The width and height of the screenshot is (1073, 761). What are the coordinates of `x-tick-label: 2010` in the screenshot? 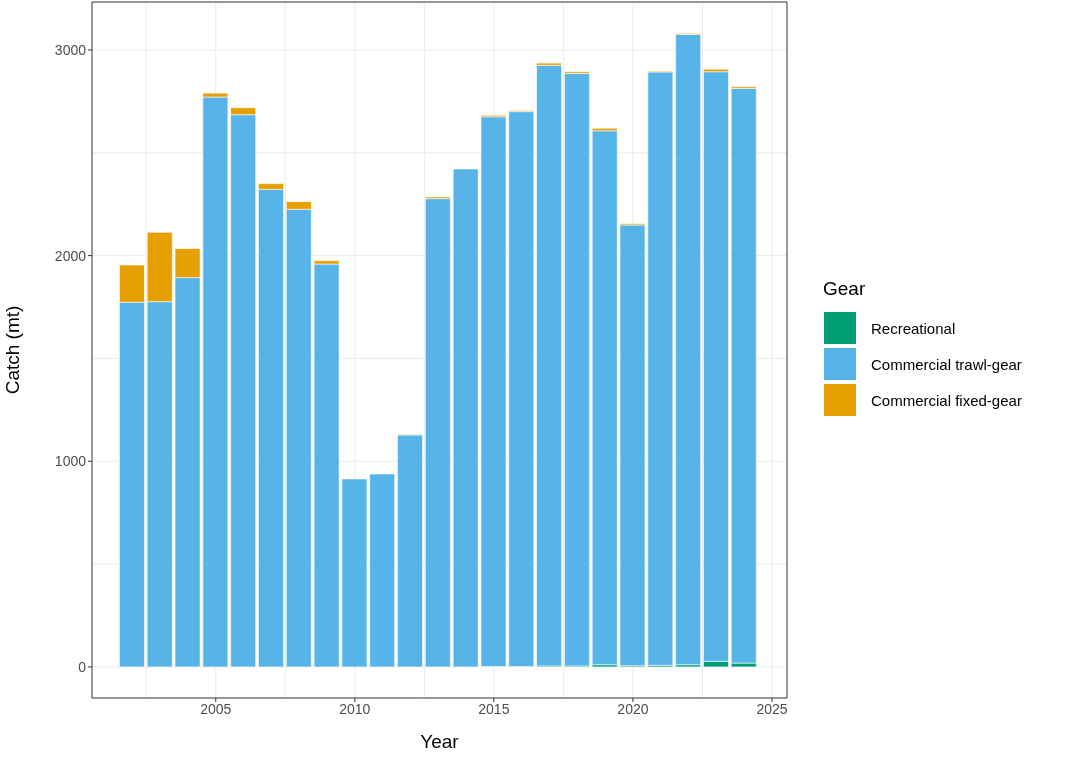 It's located at (355, 708).